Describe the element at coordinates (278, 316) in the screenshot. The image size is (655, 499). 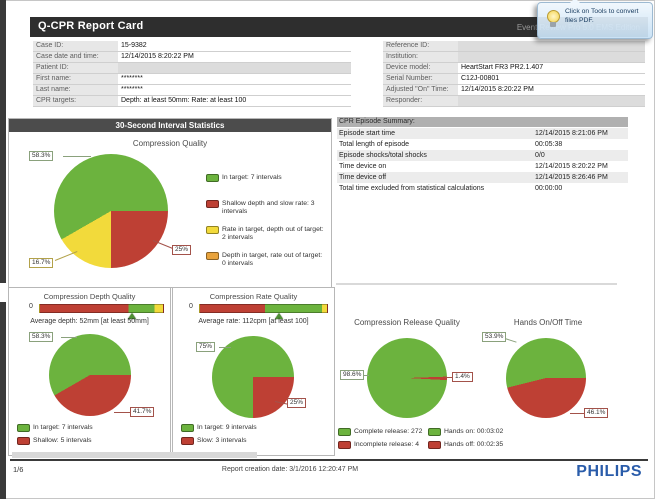
I see `rate-marker-icon` at that location.